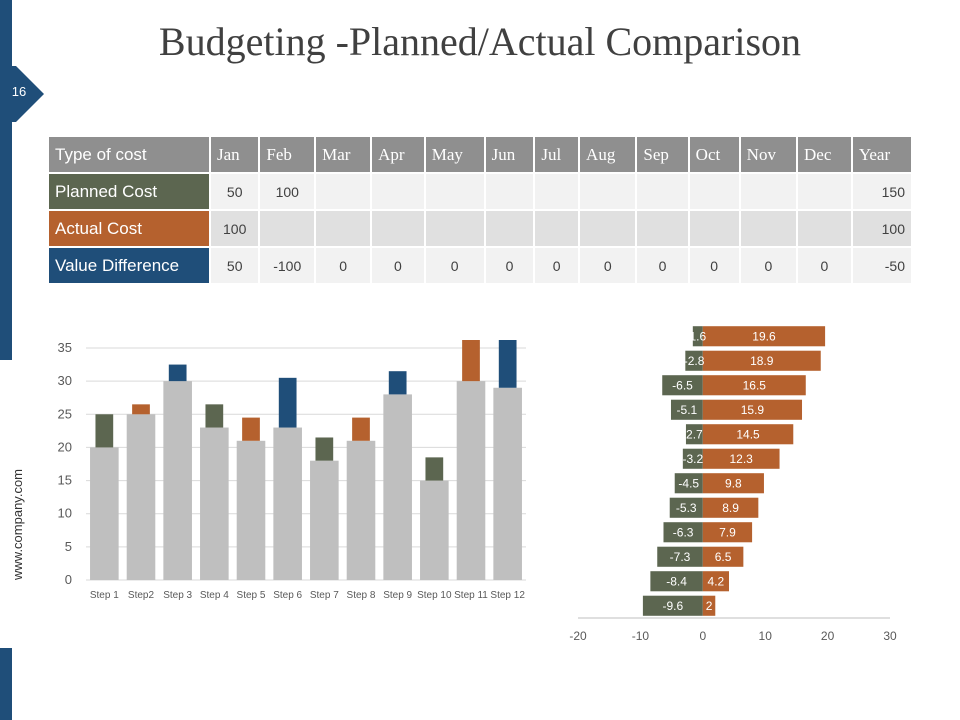 The width and height of the screenshot is (960, 720). I want to click on x-tick-label: Step 3, so click(177, 595).